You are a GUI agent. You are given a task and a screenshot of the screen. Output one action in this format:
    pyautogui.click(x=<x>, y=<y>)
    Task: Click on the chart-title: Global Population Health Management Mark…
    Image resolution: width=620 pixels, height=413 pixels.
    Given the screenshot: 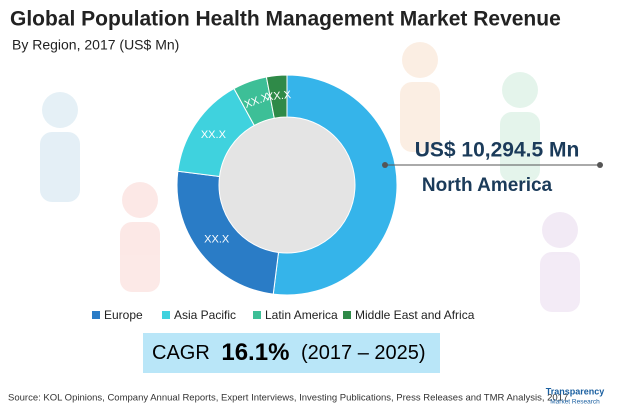 What is the action you would take?
    pyautogui.click(x=285, y=19)
    